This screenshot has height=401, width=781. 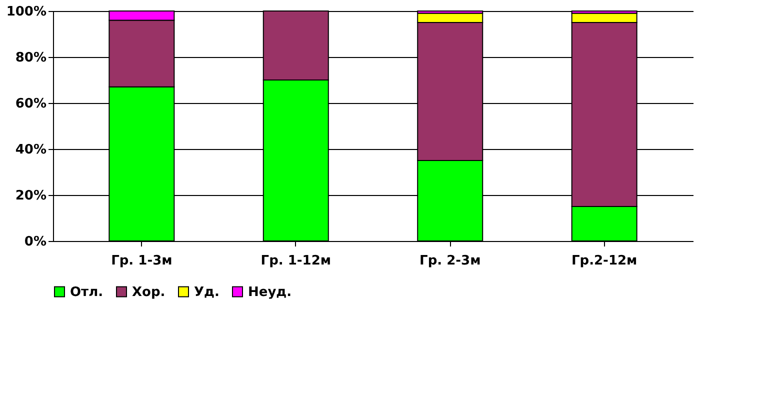 What do you see at coordinates (149, 292) in the screenshot?
I see `legend-label: Хор.` at bounding box center [149, 292].